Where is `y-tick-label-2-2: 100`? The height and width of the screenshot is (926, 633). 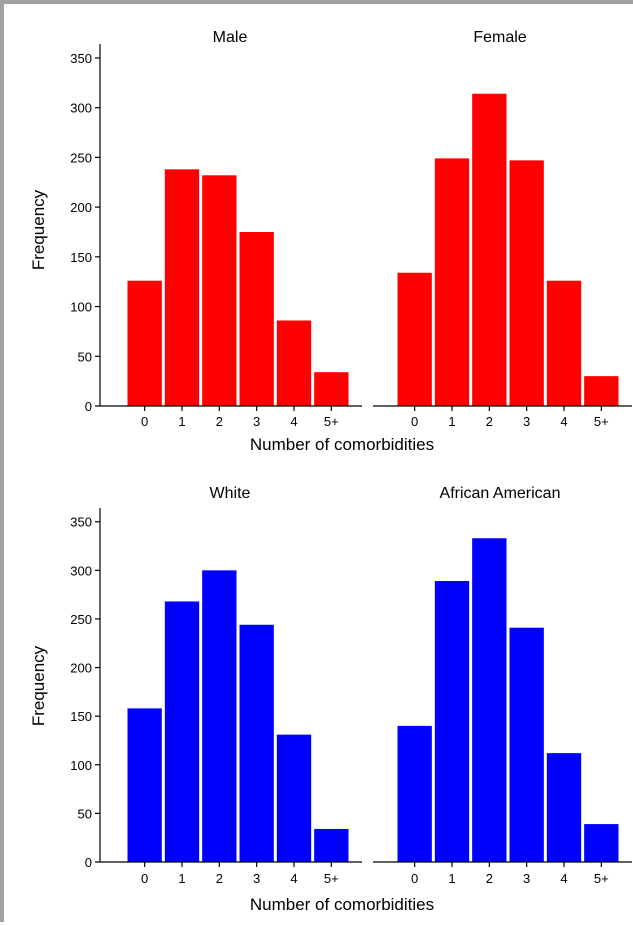
y-tick-label-2-2: 100 is located at coordinates (81, 765).